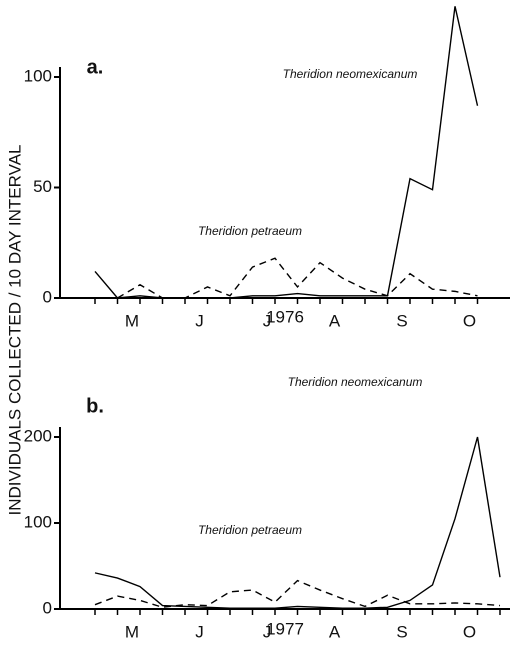  Describe the element at coordinates (38, 435) in the screenshot. I see `y-tick-label: 200` at that location.